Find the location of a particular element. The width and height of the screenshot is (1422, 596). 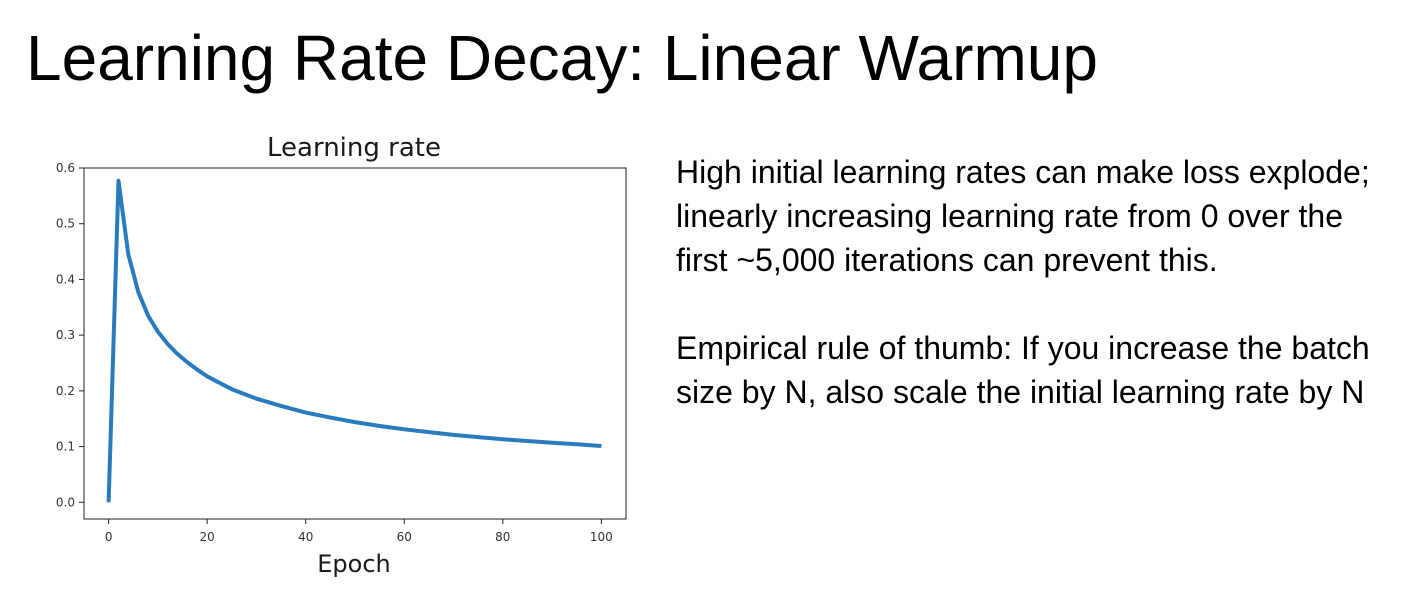

x-tick-label: 60 is located at coordinates (404, 537).